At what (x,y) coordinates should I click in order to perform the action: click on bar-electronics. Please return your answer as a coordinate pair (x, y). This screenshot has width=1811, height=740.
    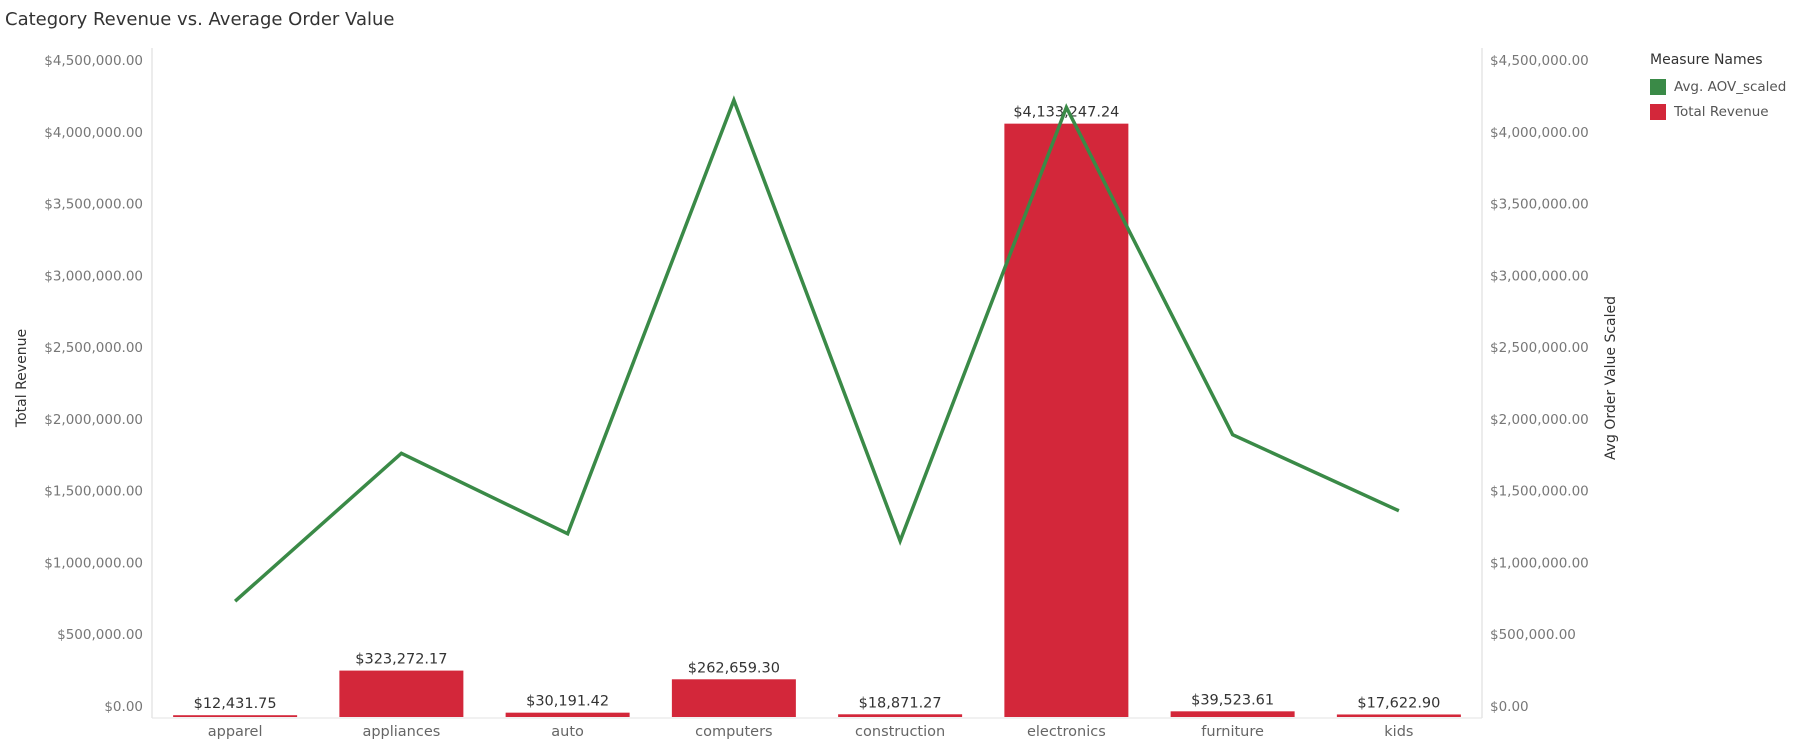
    Looking at the image, I should click on (1066, 420).